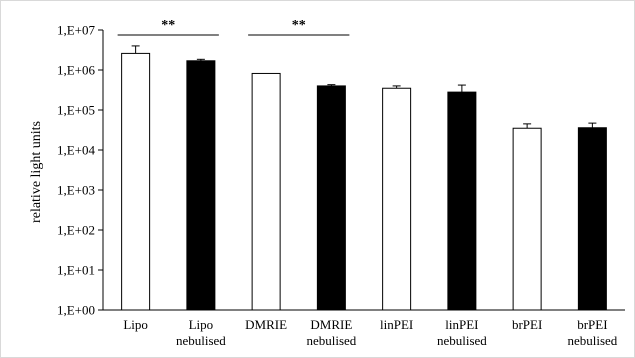 The height and width of the screenshot is (358, 635). What do you see at coordinates (76, 310) in the screenshot?
I see `y-tick-label: 1,E+00` at bounding box center [76, 310].